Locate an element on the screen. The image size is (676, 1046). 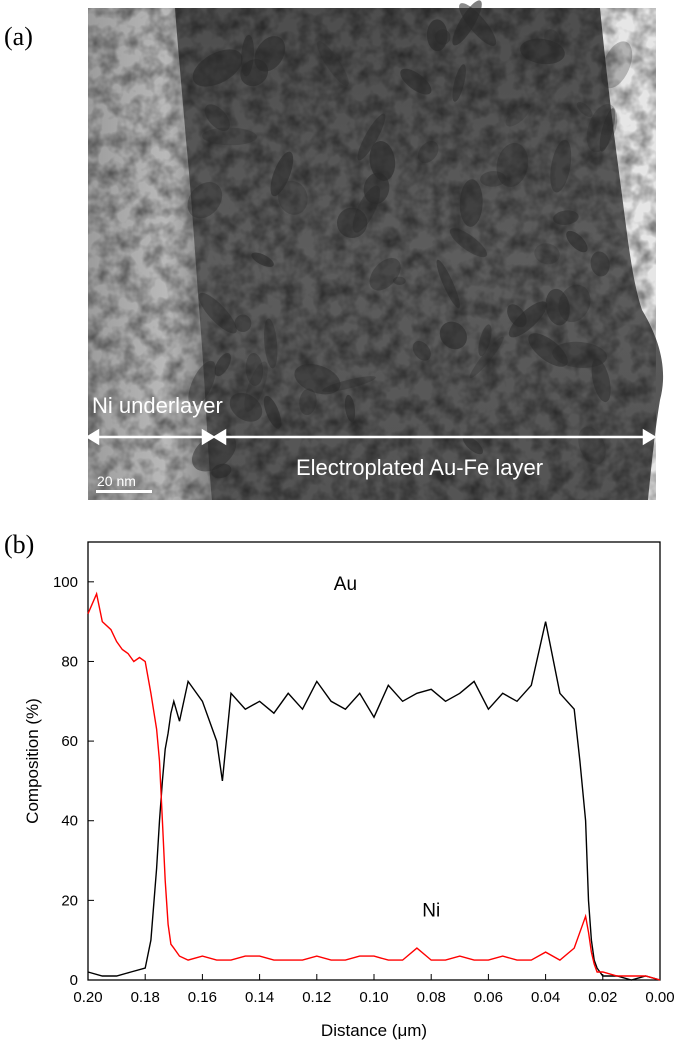
x-tick-label: 0.06 is located at coordinates (488, 997).